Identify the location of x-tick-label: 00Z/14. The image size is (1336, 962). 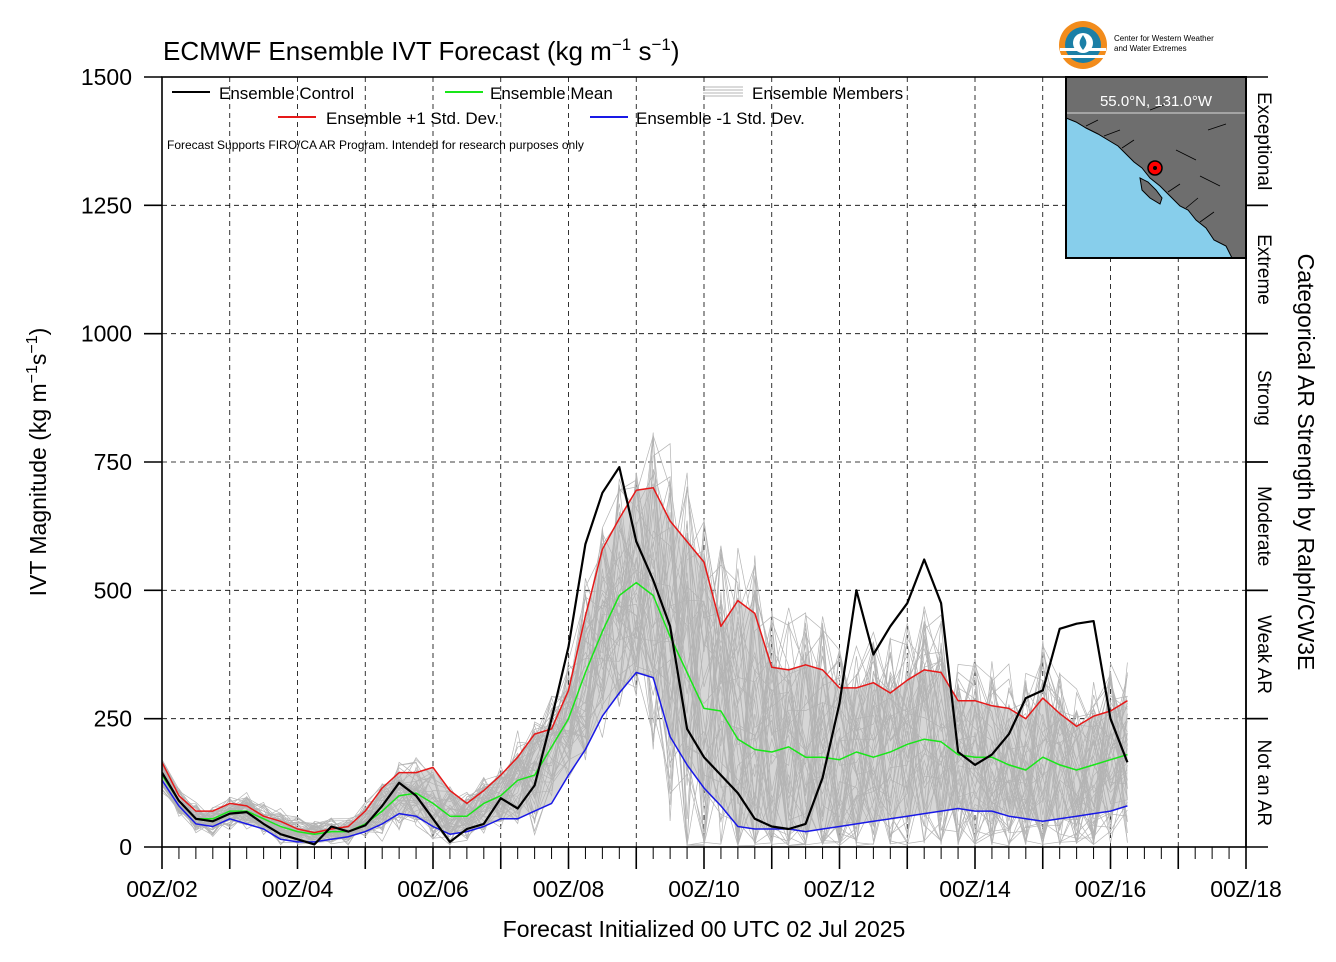
(975, 889).